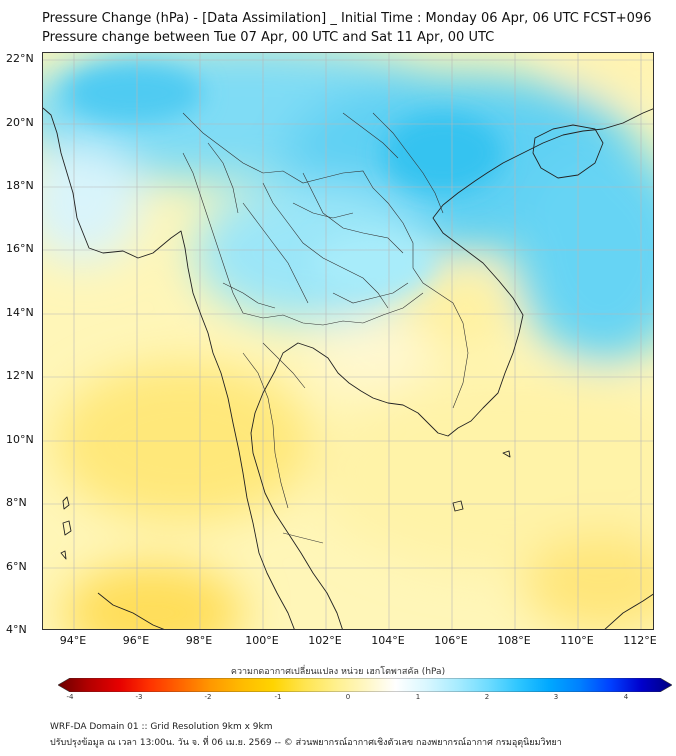 This screenshot has height=756, width=676. Describe the element at coordinates (73, 640) in the screenshot. I see `lon-label-94: 94°E` at that location.